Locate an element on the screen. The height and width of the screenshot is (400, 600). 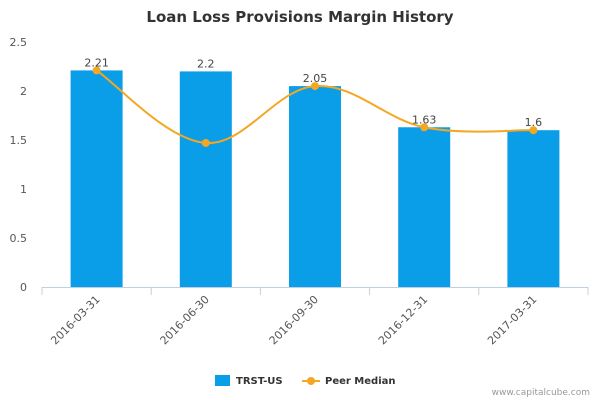
bar-data-label: 2.2 is located at coordinates (206, 63).